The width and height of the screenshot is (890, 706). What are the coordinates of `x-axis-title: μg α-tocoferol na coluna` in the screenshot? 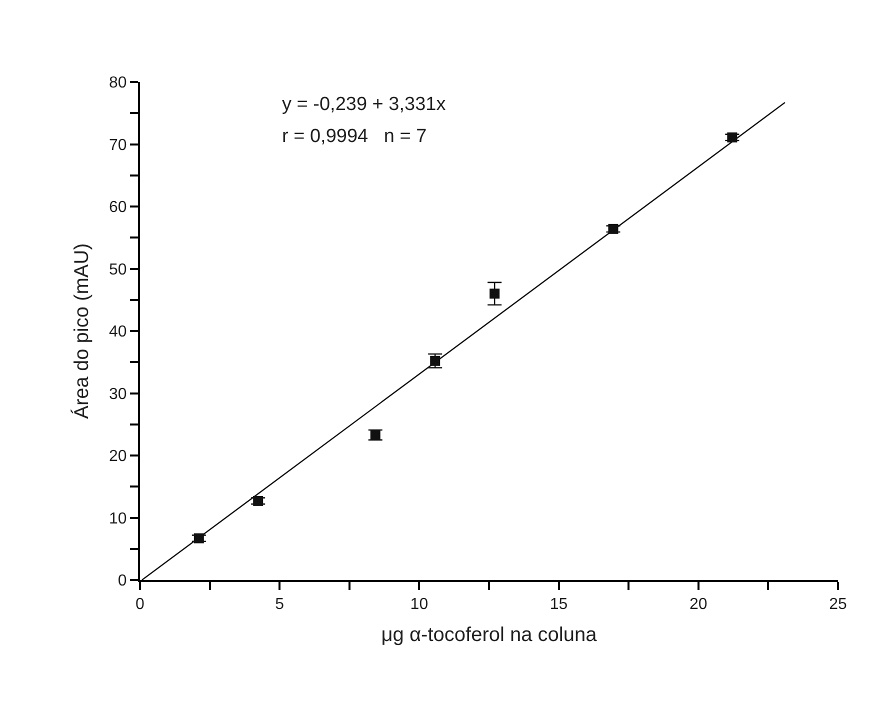 It's located at (489, 635).